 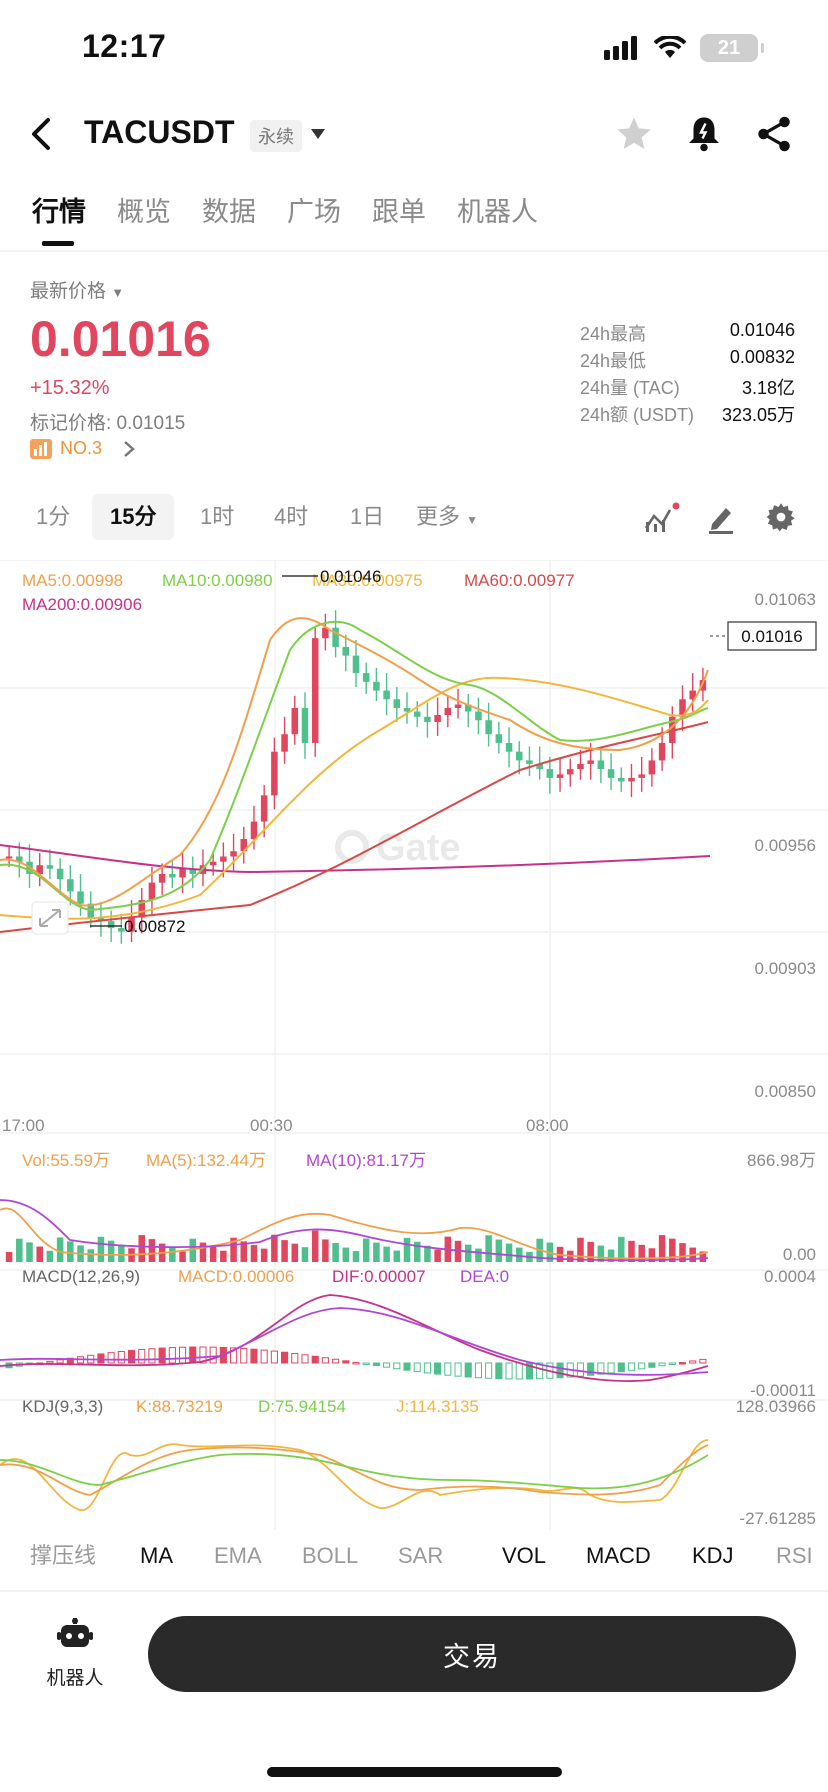 What do you see at coordinates (302, 1406) in the screenshot?
I see `kdj-legend-d: D:75.94154` at bounding box center [302, 1406].